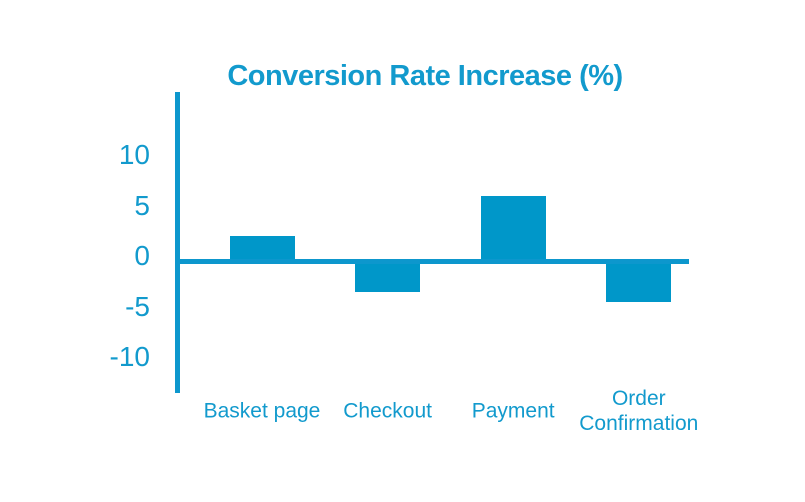 This screenshot has height=502, width=805. What do you see at coordinates (137, 306) in the screenshot?
I see `y-tick-label: -5` at bounding box center [137, 306].